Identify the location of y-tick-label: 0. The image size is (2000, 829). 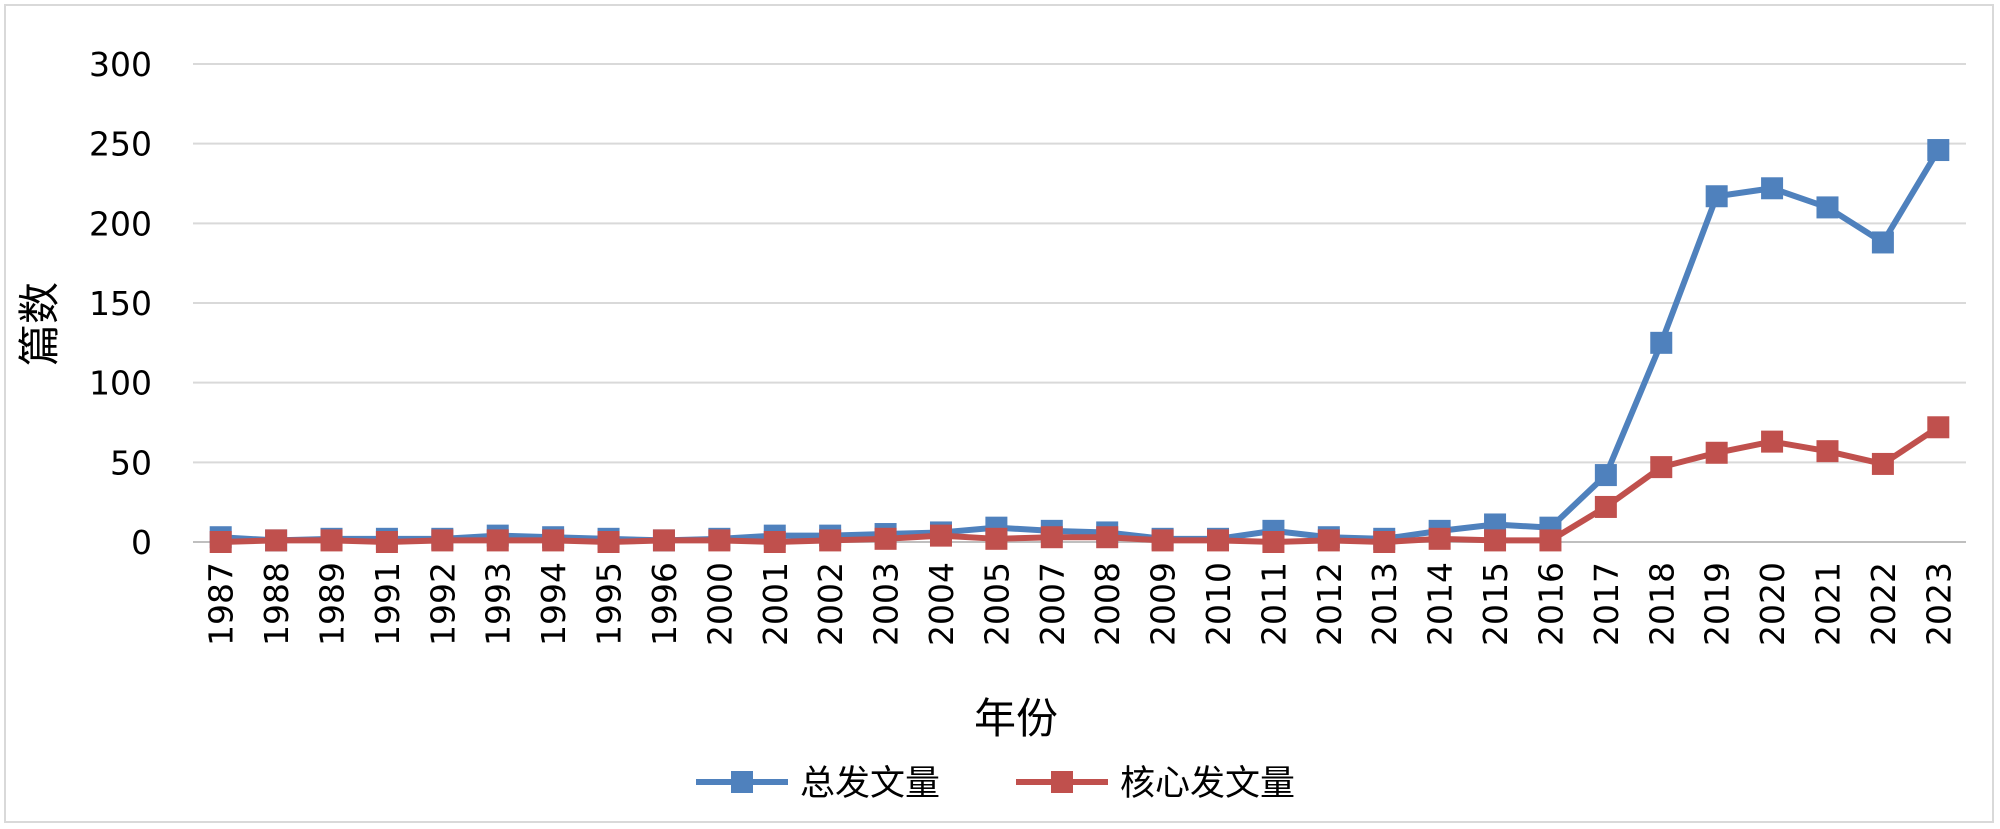
(141, 542).